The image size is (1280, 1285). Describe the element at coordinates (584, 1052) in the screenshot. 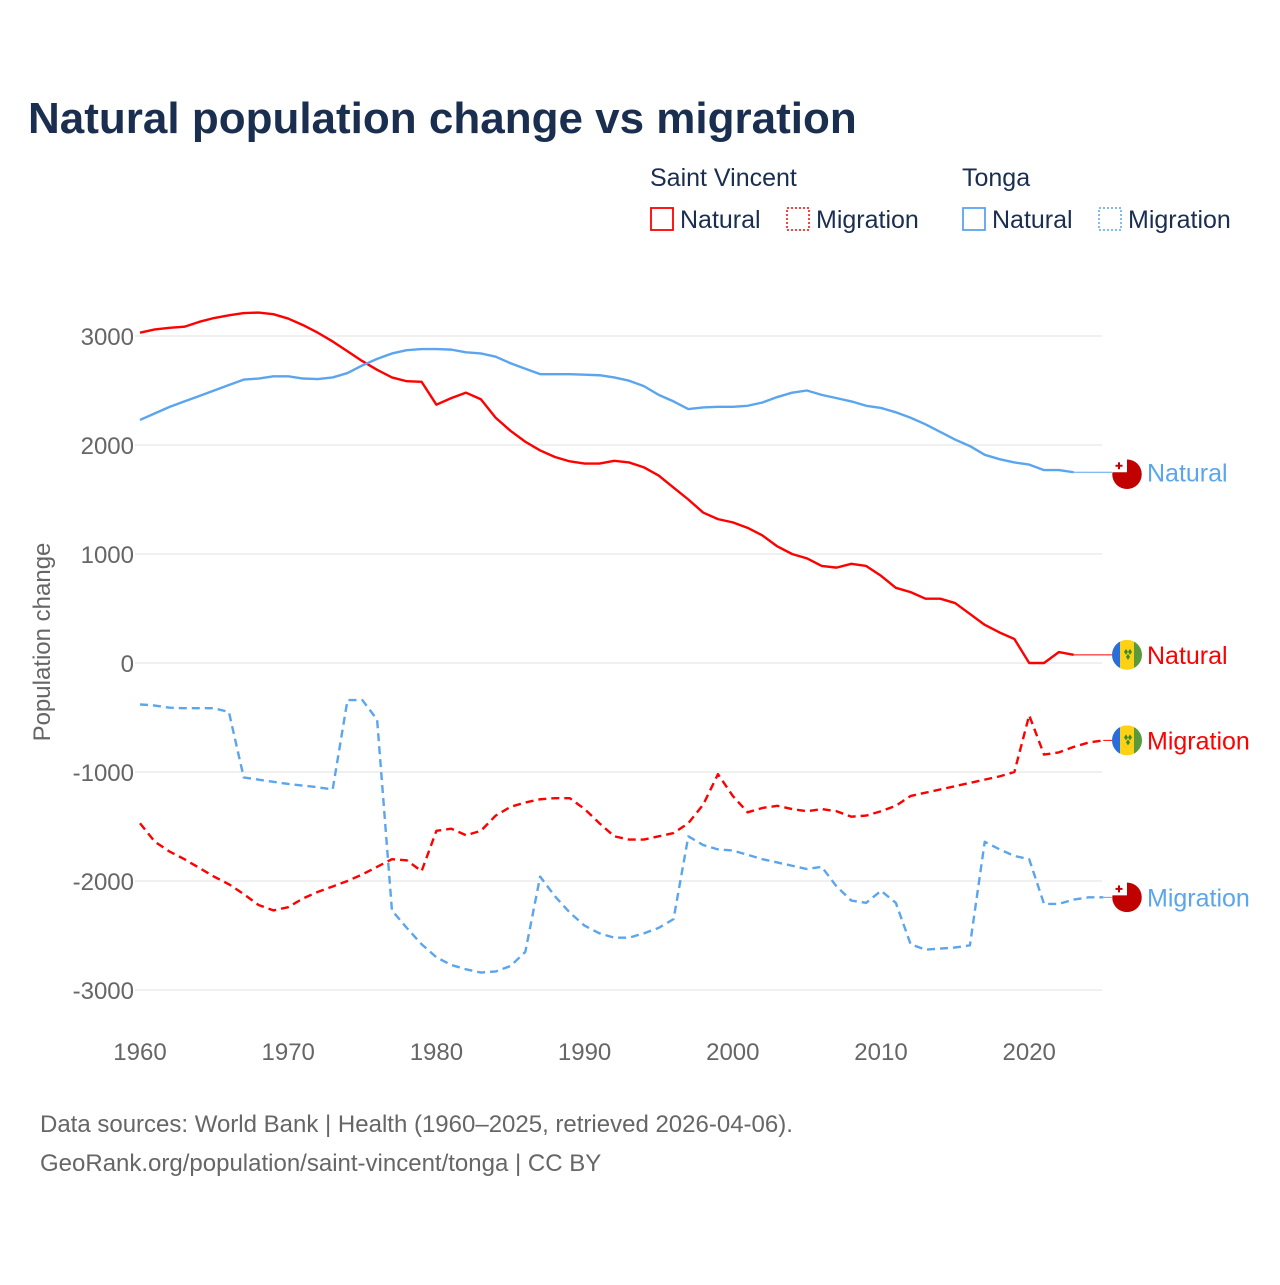

I see `x-tick-label: 1990` at that location.